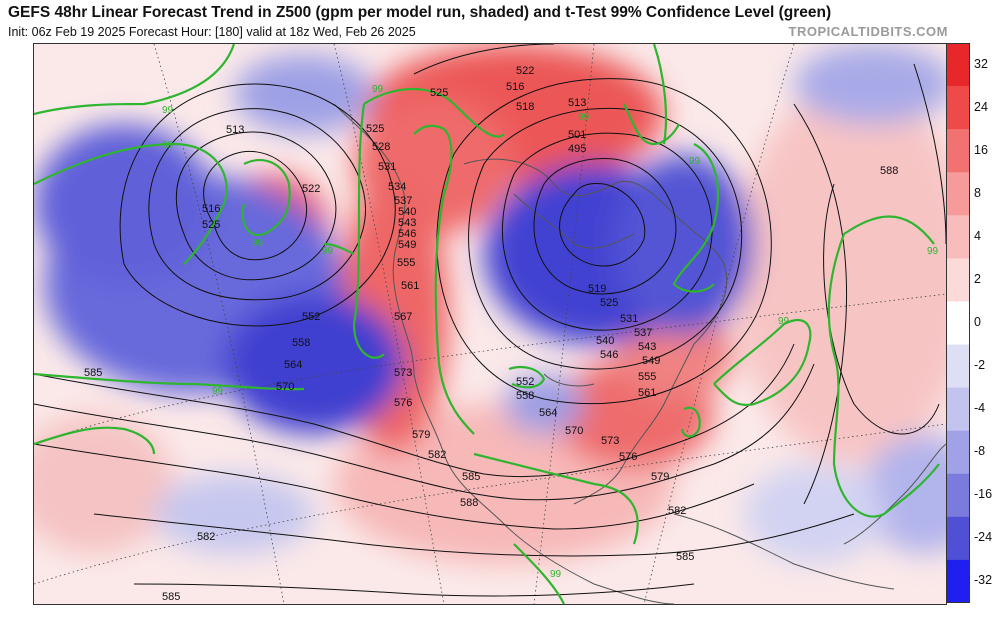 The height and width of the screenshot is (623, 1000). I want to click on colorbar-tick-label: -24, so click(983, 537).